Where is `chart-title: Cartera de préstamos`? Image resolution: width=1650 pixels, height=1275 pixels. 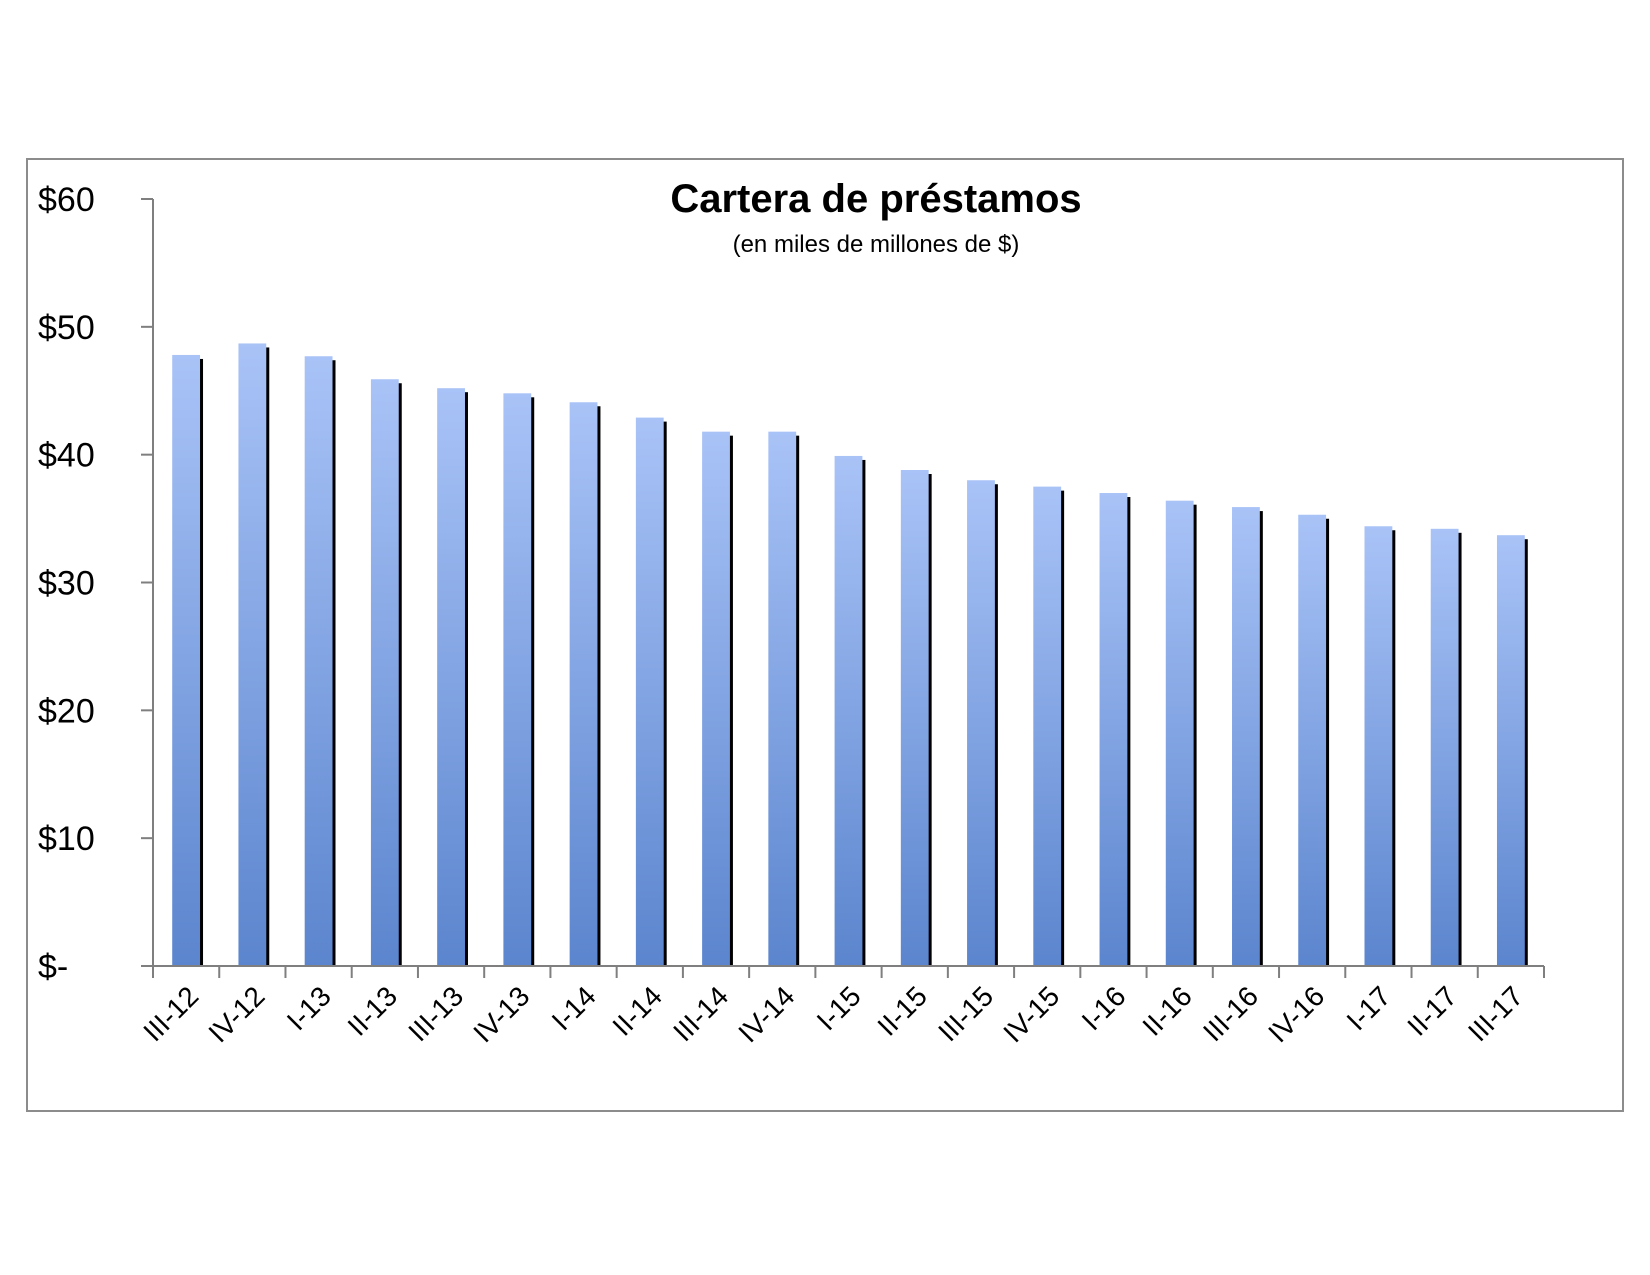
chart-title: Cartera de préstamos is located at coordinates (875, 199).